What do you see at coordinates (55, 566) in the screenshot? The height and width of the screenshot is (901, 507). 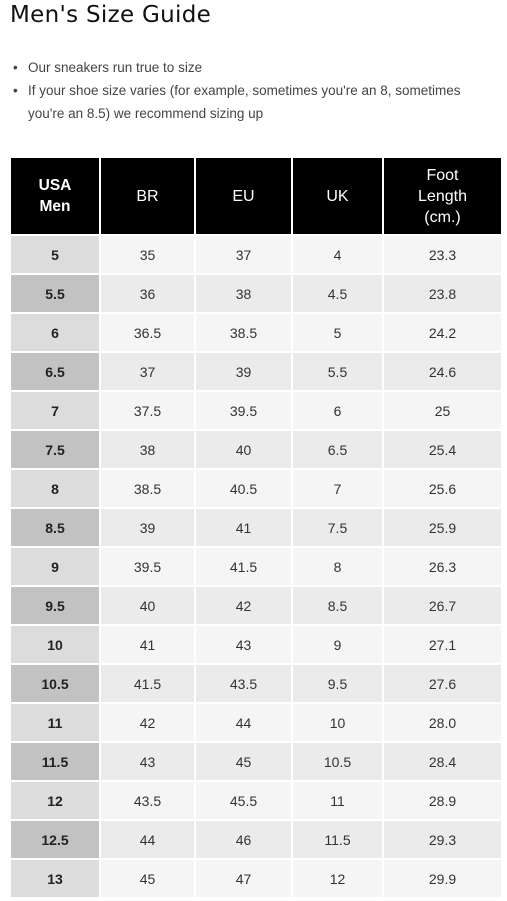 I see `usa-size-cell: 9` at bounding box center [55, 566].